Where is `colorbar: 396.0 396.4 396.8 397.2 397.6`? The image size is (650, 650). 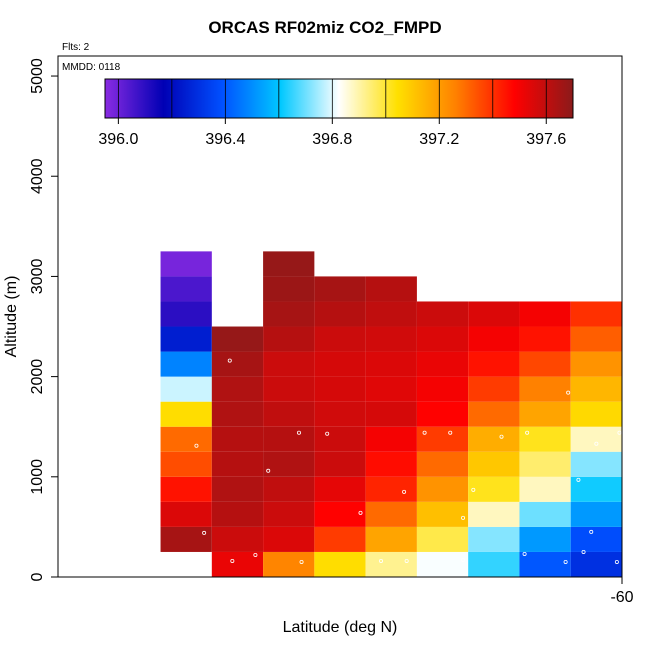
colorbar: 396.0 396.4 396.8 397.2 397.6 is located at coordinates (336, 113).